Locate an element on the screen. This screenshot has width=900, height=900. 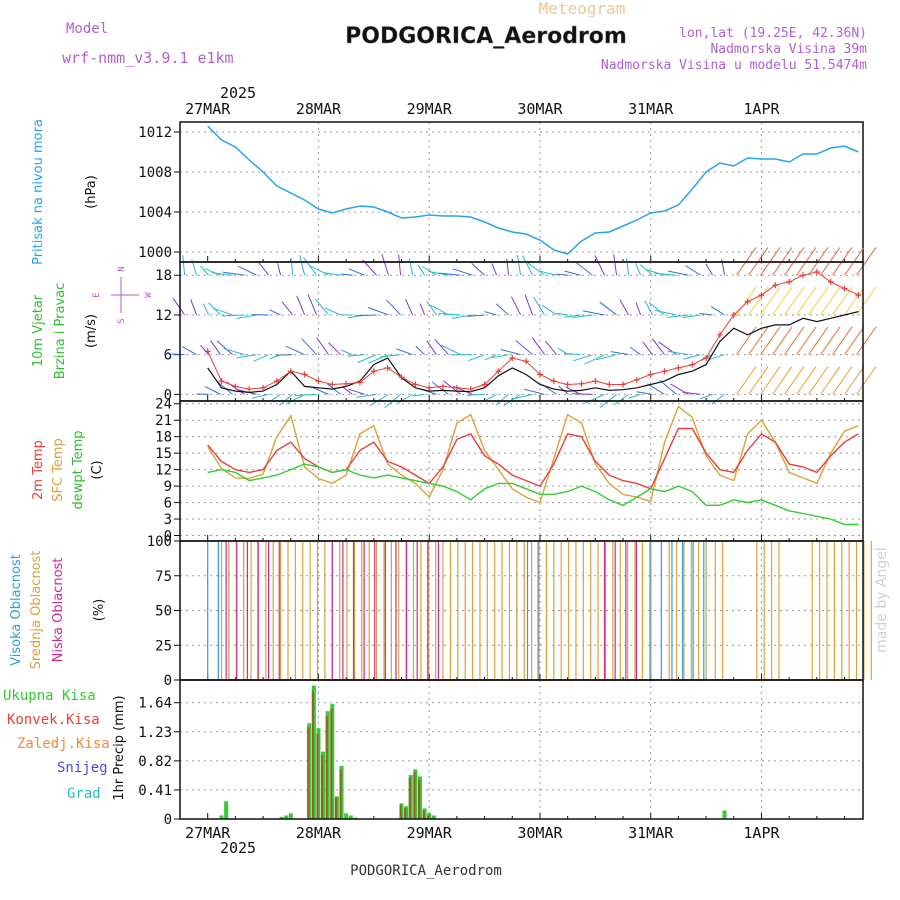
legend-total-precip: Ukupna Kisa is located at coordinates (49, 696).